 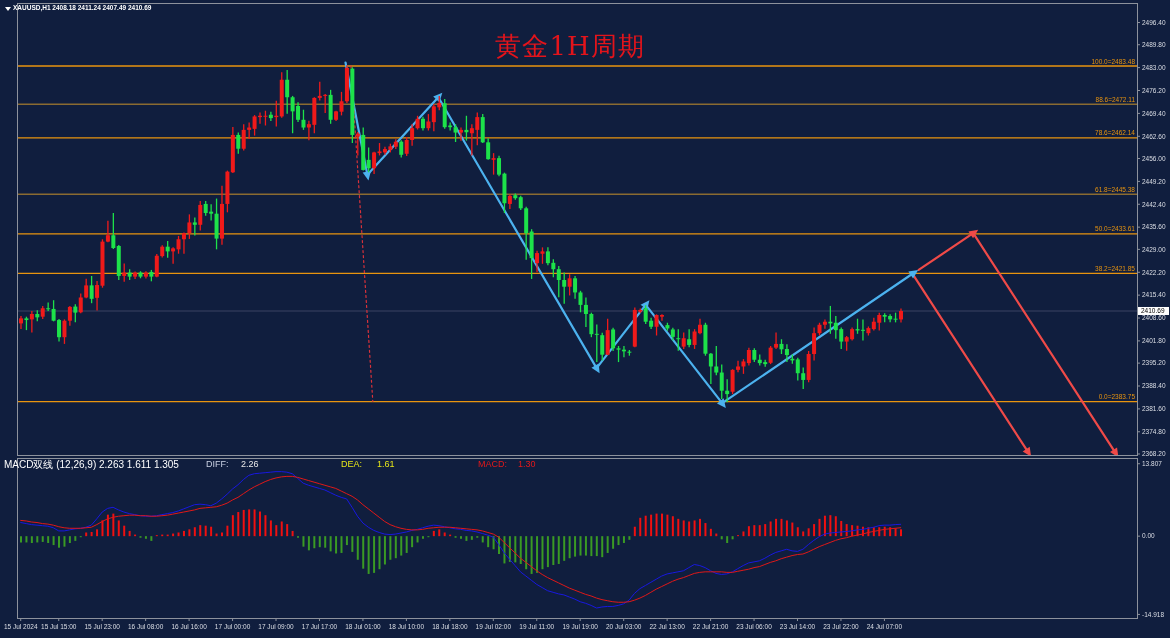 I want to click on annotation: MACD双线 (12,26,9) 2.263 1.611 1.305, so click(x=91, y=464).